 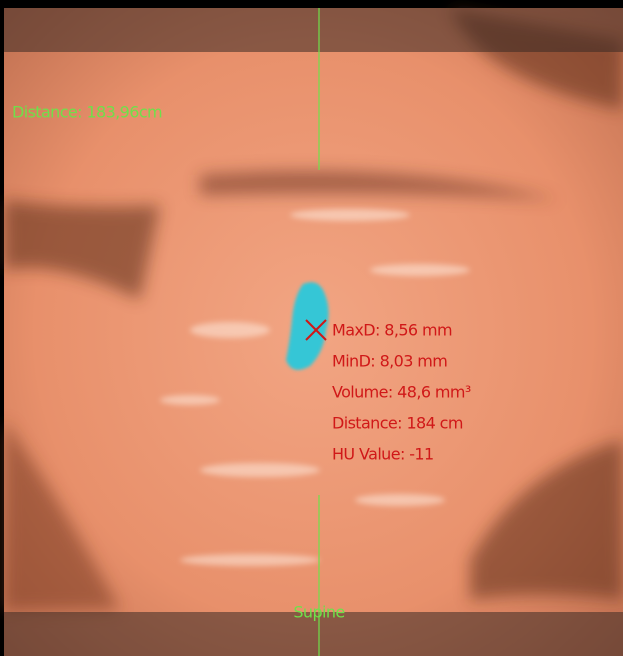 What do you see at coordinates (389, 361) in the screenshot?
I see `min-diameter: MinD: 8,03 mm` at bounding box center [389, 361].